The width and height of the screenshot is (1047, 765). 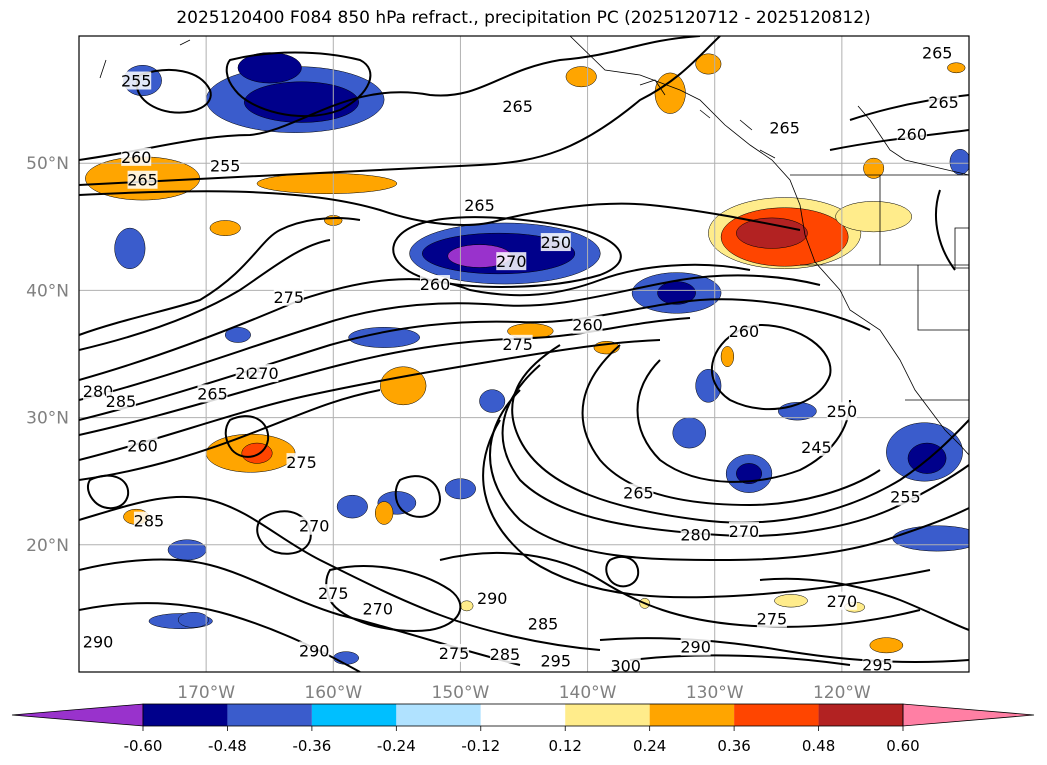 I want to click on colorbar-tick-label: -0.48, so click(x=227, y=746).